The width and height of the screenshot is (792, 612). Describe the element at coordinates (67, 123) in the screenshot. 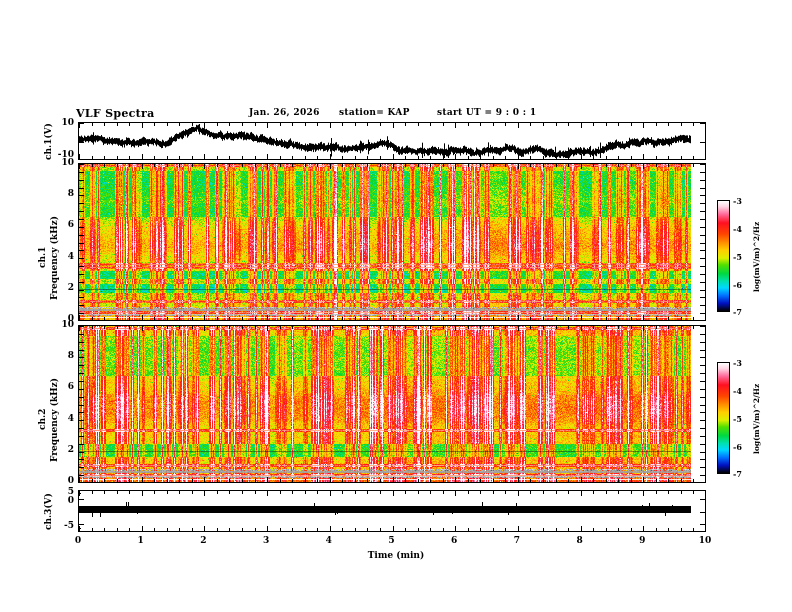

I see `ytick-ch1-volt-0: 10` at that location.